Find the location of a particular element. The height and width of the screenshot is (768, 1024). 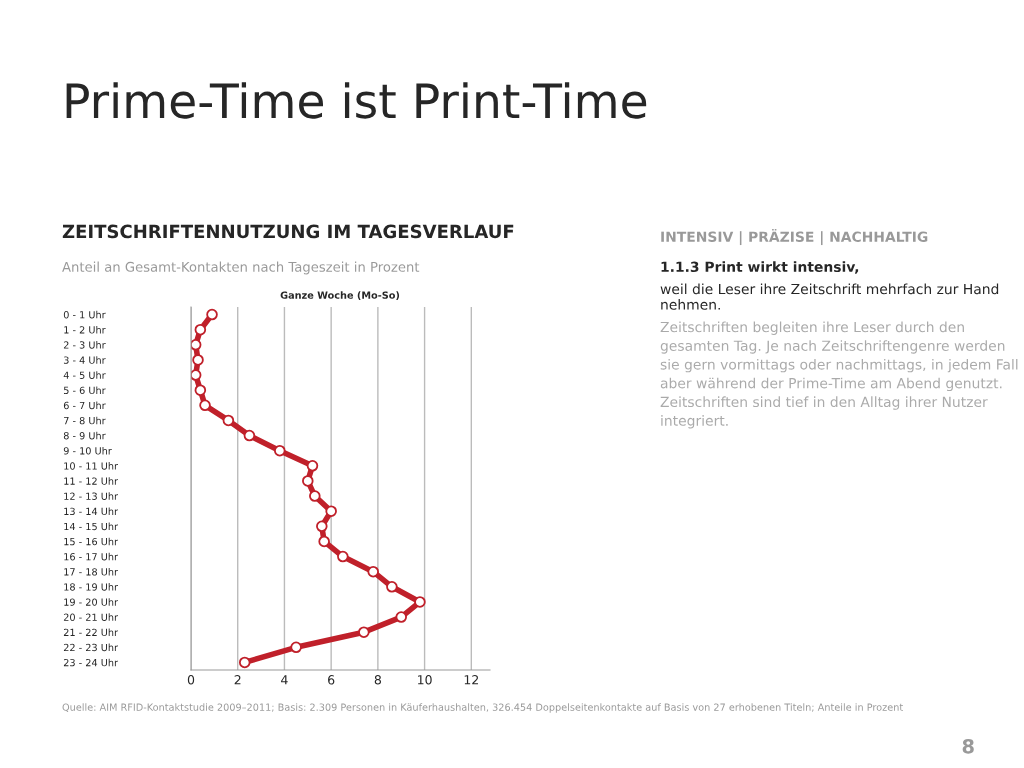

chart-subtitle: ZEITSCHRIFTENNUTZUNG IM TAGESVERLAUF is located at coordinates (288, 231).